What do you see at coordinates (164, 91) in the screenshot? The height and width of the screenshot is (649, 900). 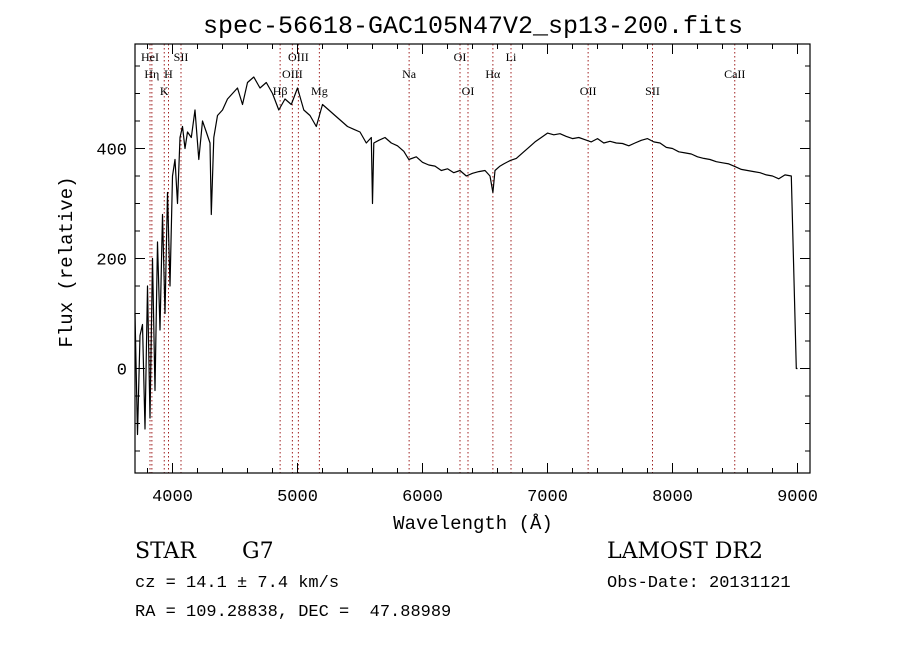 I see `spectral-line-label: K` at bounding box center [164, 91].